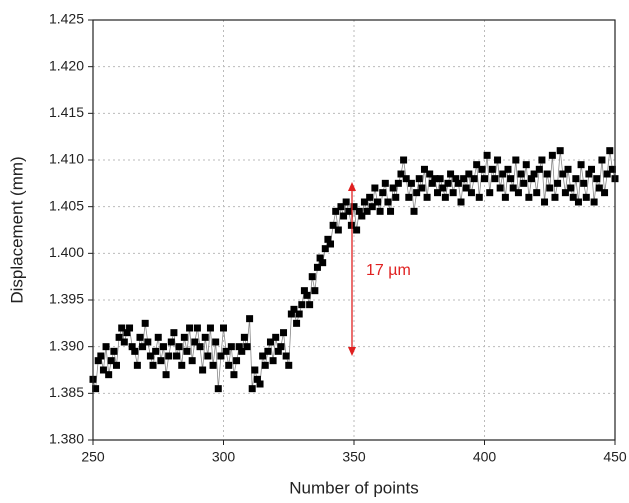  I want to click on x-tick-label: 300, so click(224, 457).